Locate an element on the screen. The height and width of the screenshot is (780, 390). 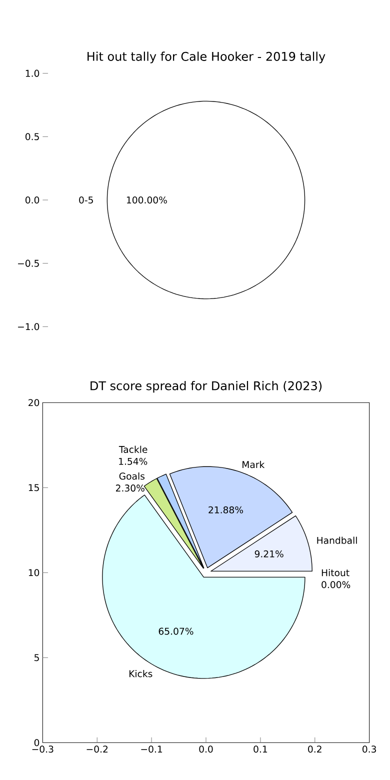
text: 0.3 is located at coordinates (369, 749).